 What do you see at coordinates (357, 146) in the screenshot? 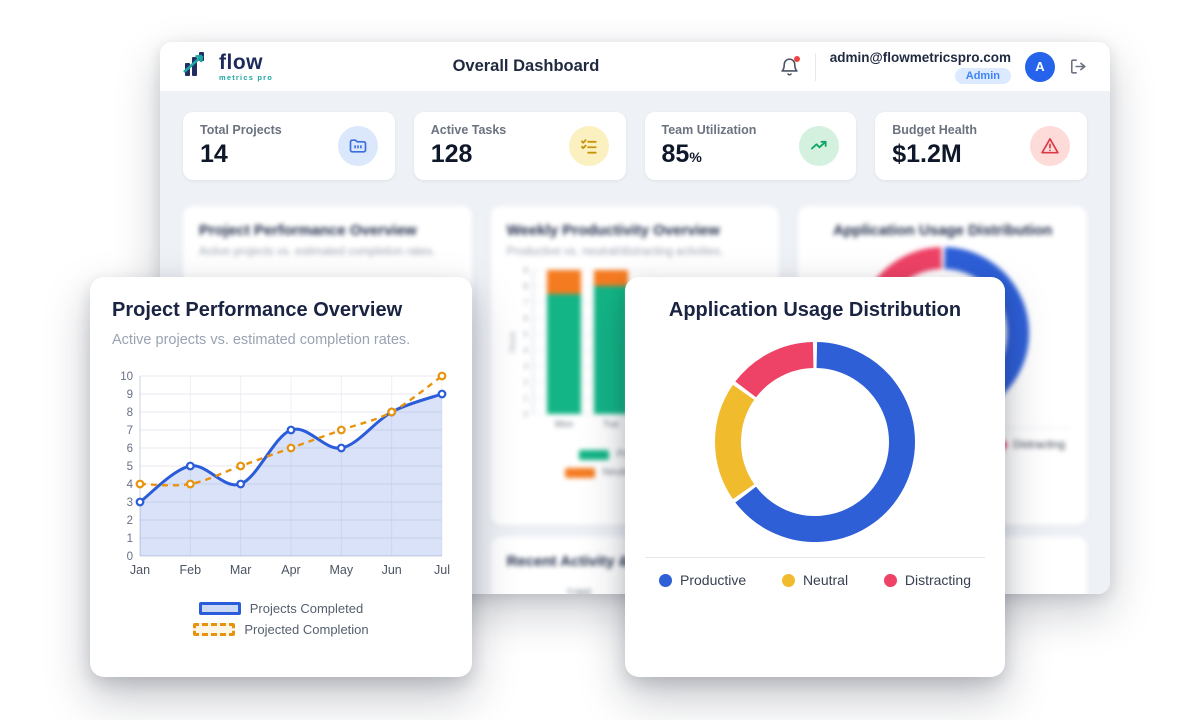
I see `folder-icon` at bounding box center [357, 146].